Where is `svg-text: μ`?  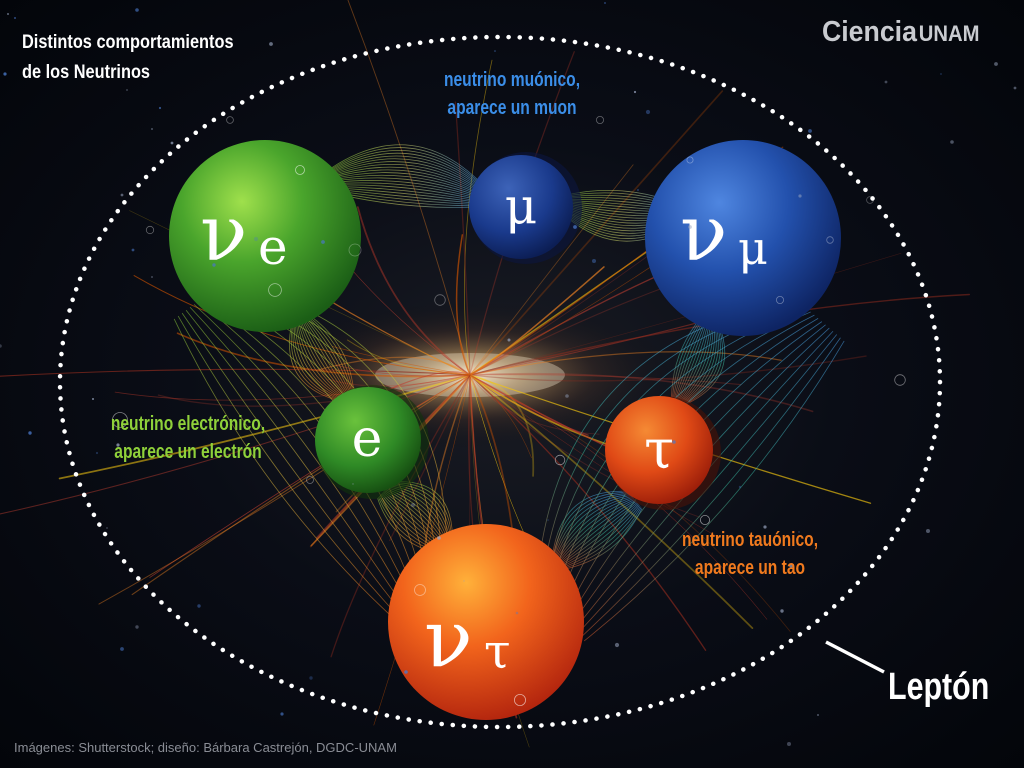 svg-text: μ is located at coordinates (521, 206).